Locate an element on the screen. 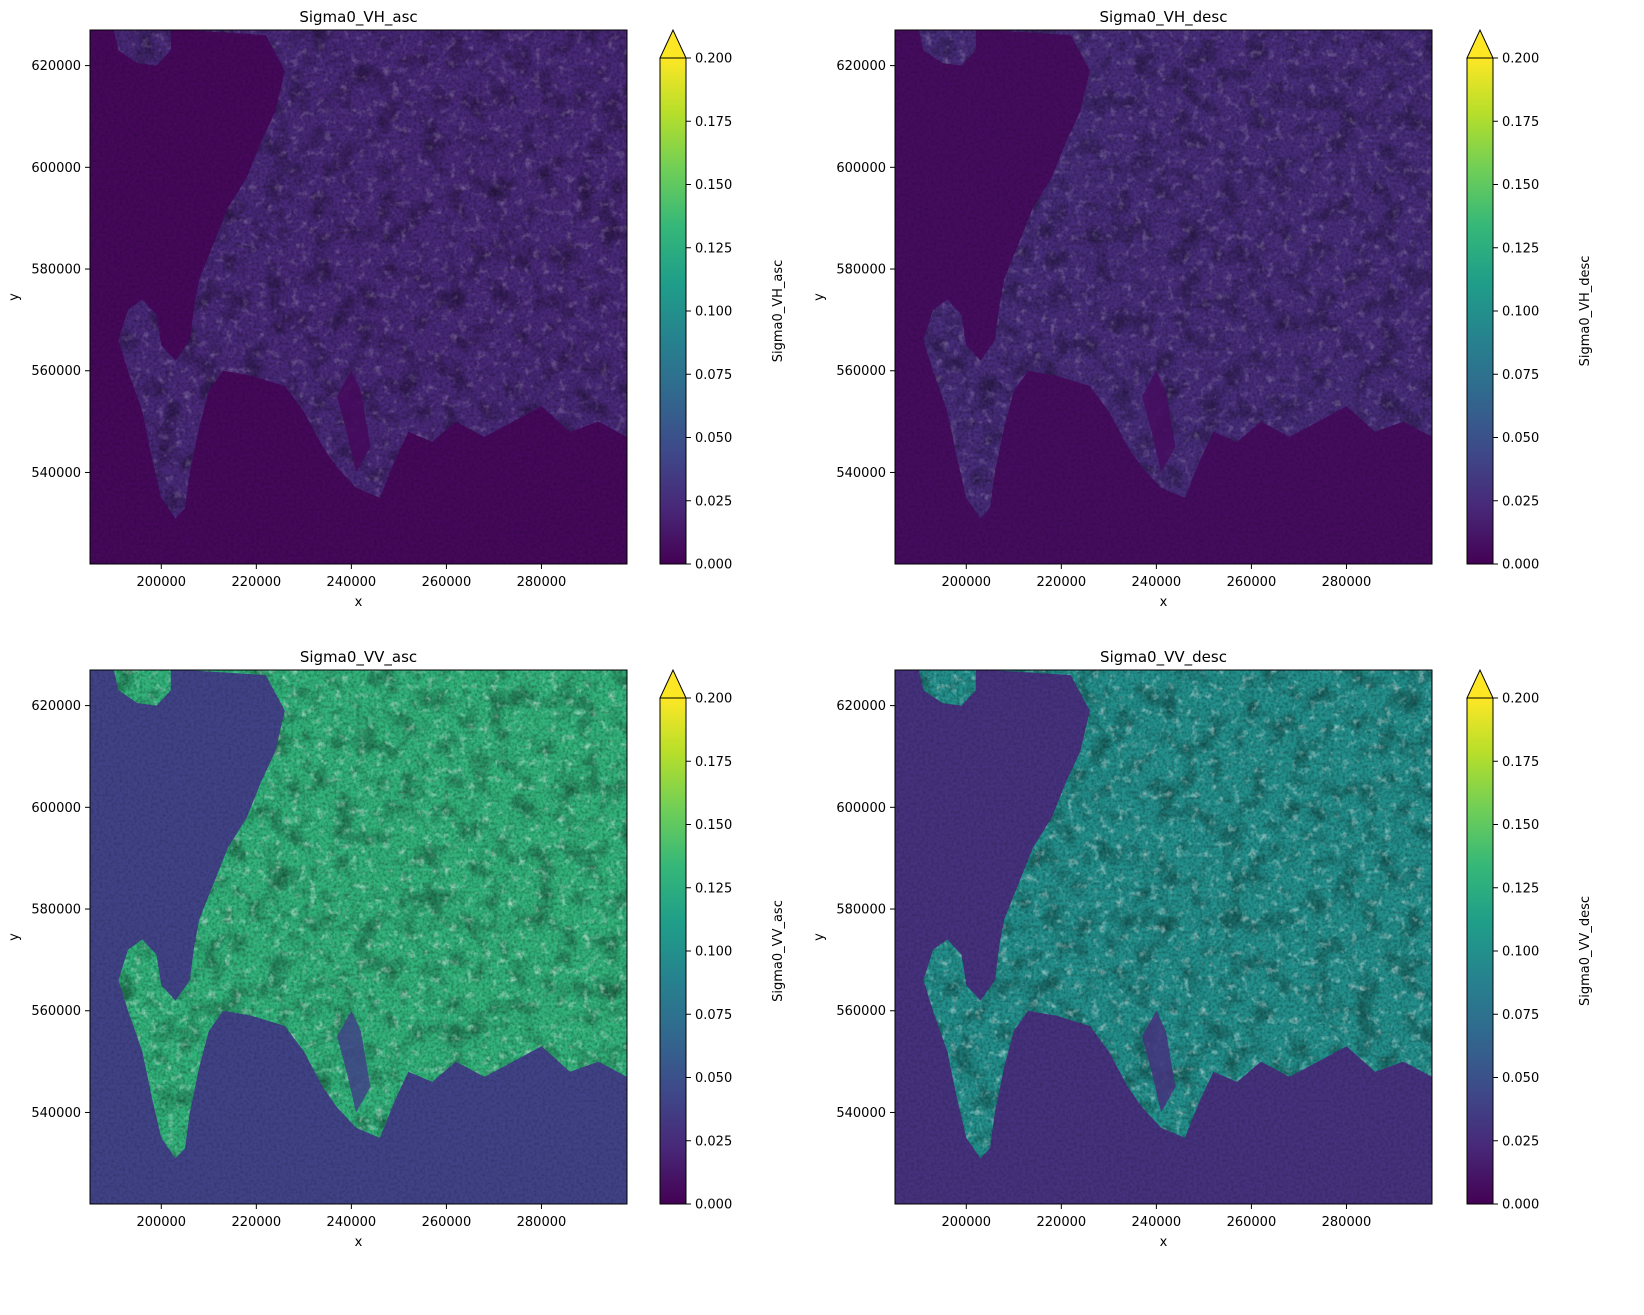  subplot-title: Sigma0_VV_asc is located at coordinates (358, 657).